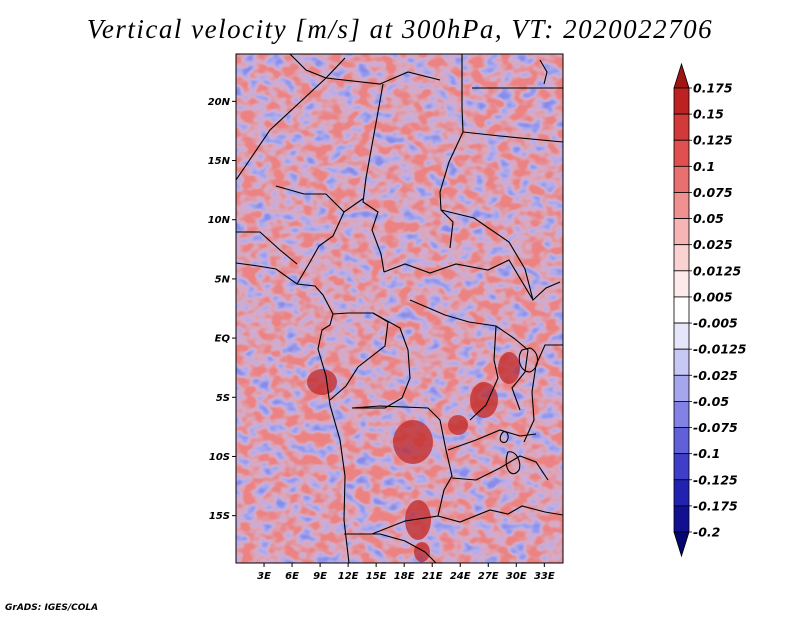 The height and width of the screenshot is (618, 800). I want to click on lon-tick-label: 18E, so click(404, 576).